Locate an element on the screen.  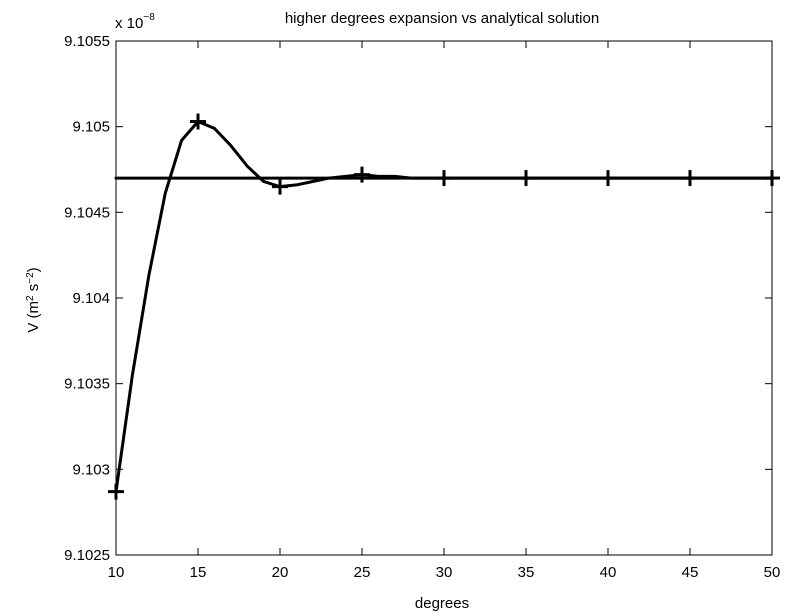
y-exponent-sup: −8 is located at coordinates (149, 17).